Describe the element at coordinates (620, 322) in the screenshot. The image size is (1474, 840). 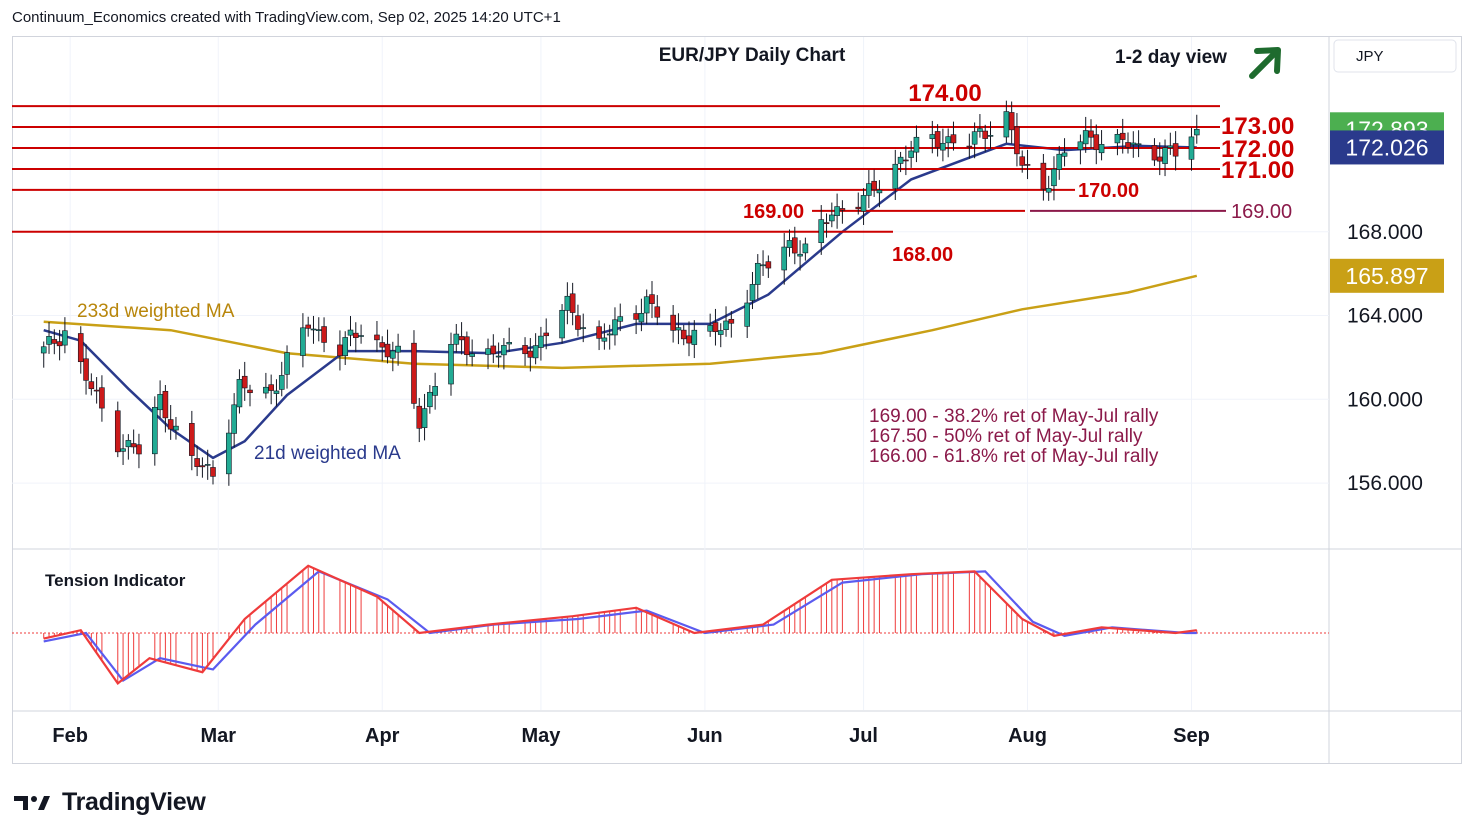
I see `ma233-line` at that location.